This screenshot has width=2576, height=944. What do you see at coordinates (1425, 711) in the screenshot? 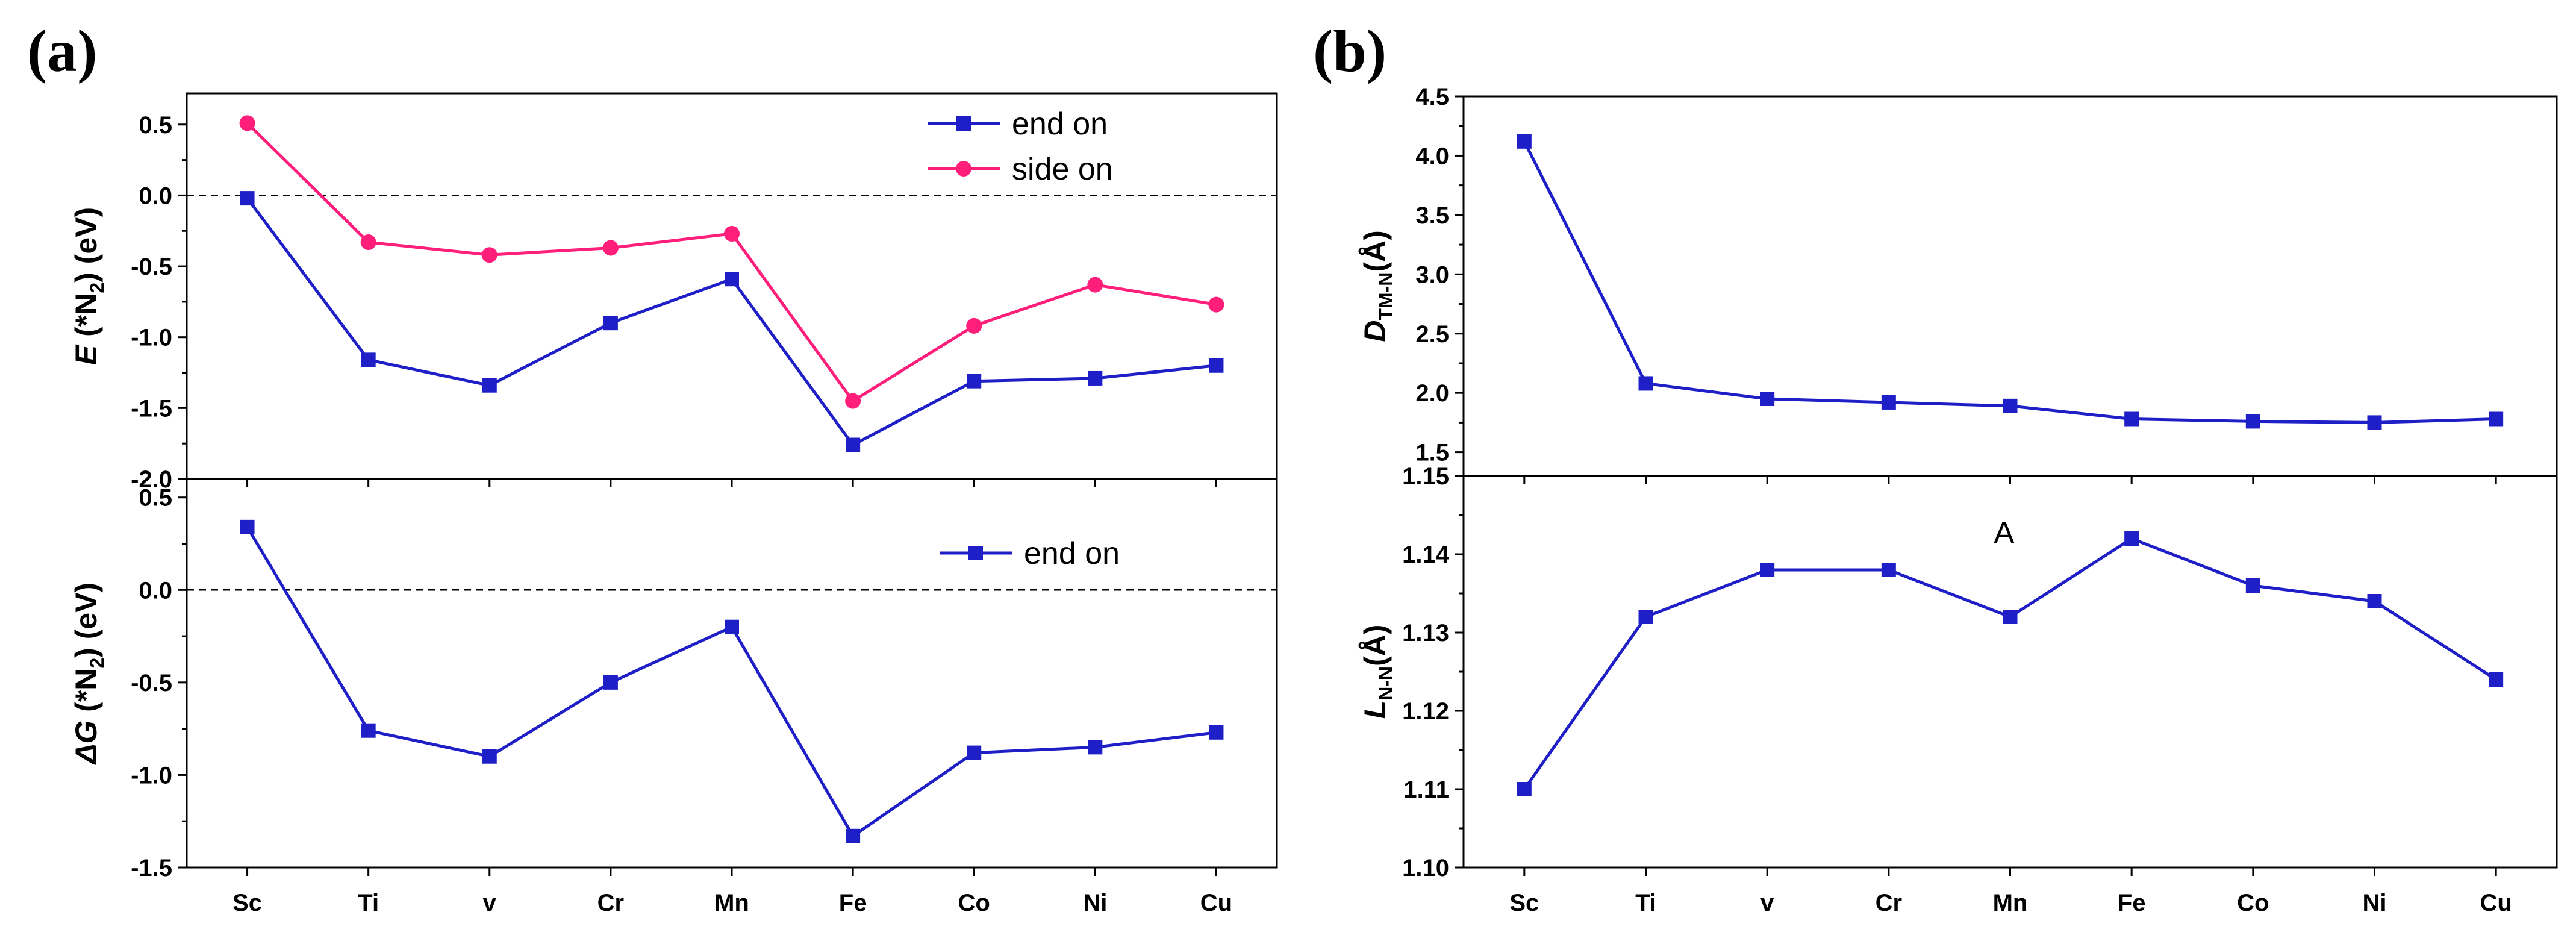
I see `y-tick-label: 1.12` at bounding box center [1425, 711].